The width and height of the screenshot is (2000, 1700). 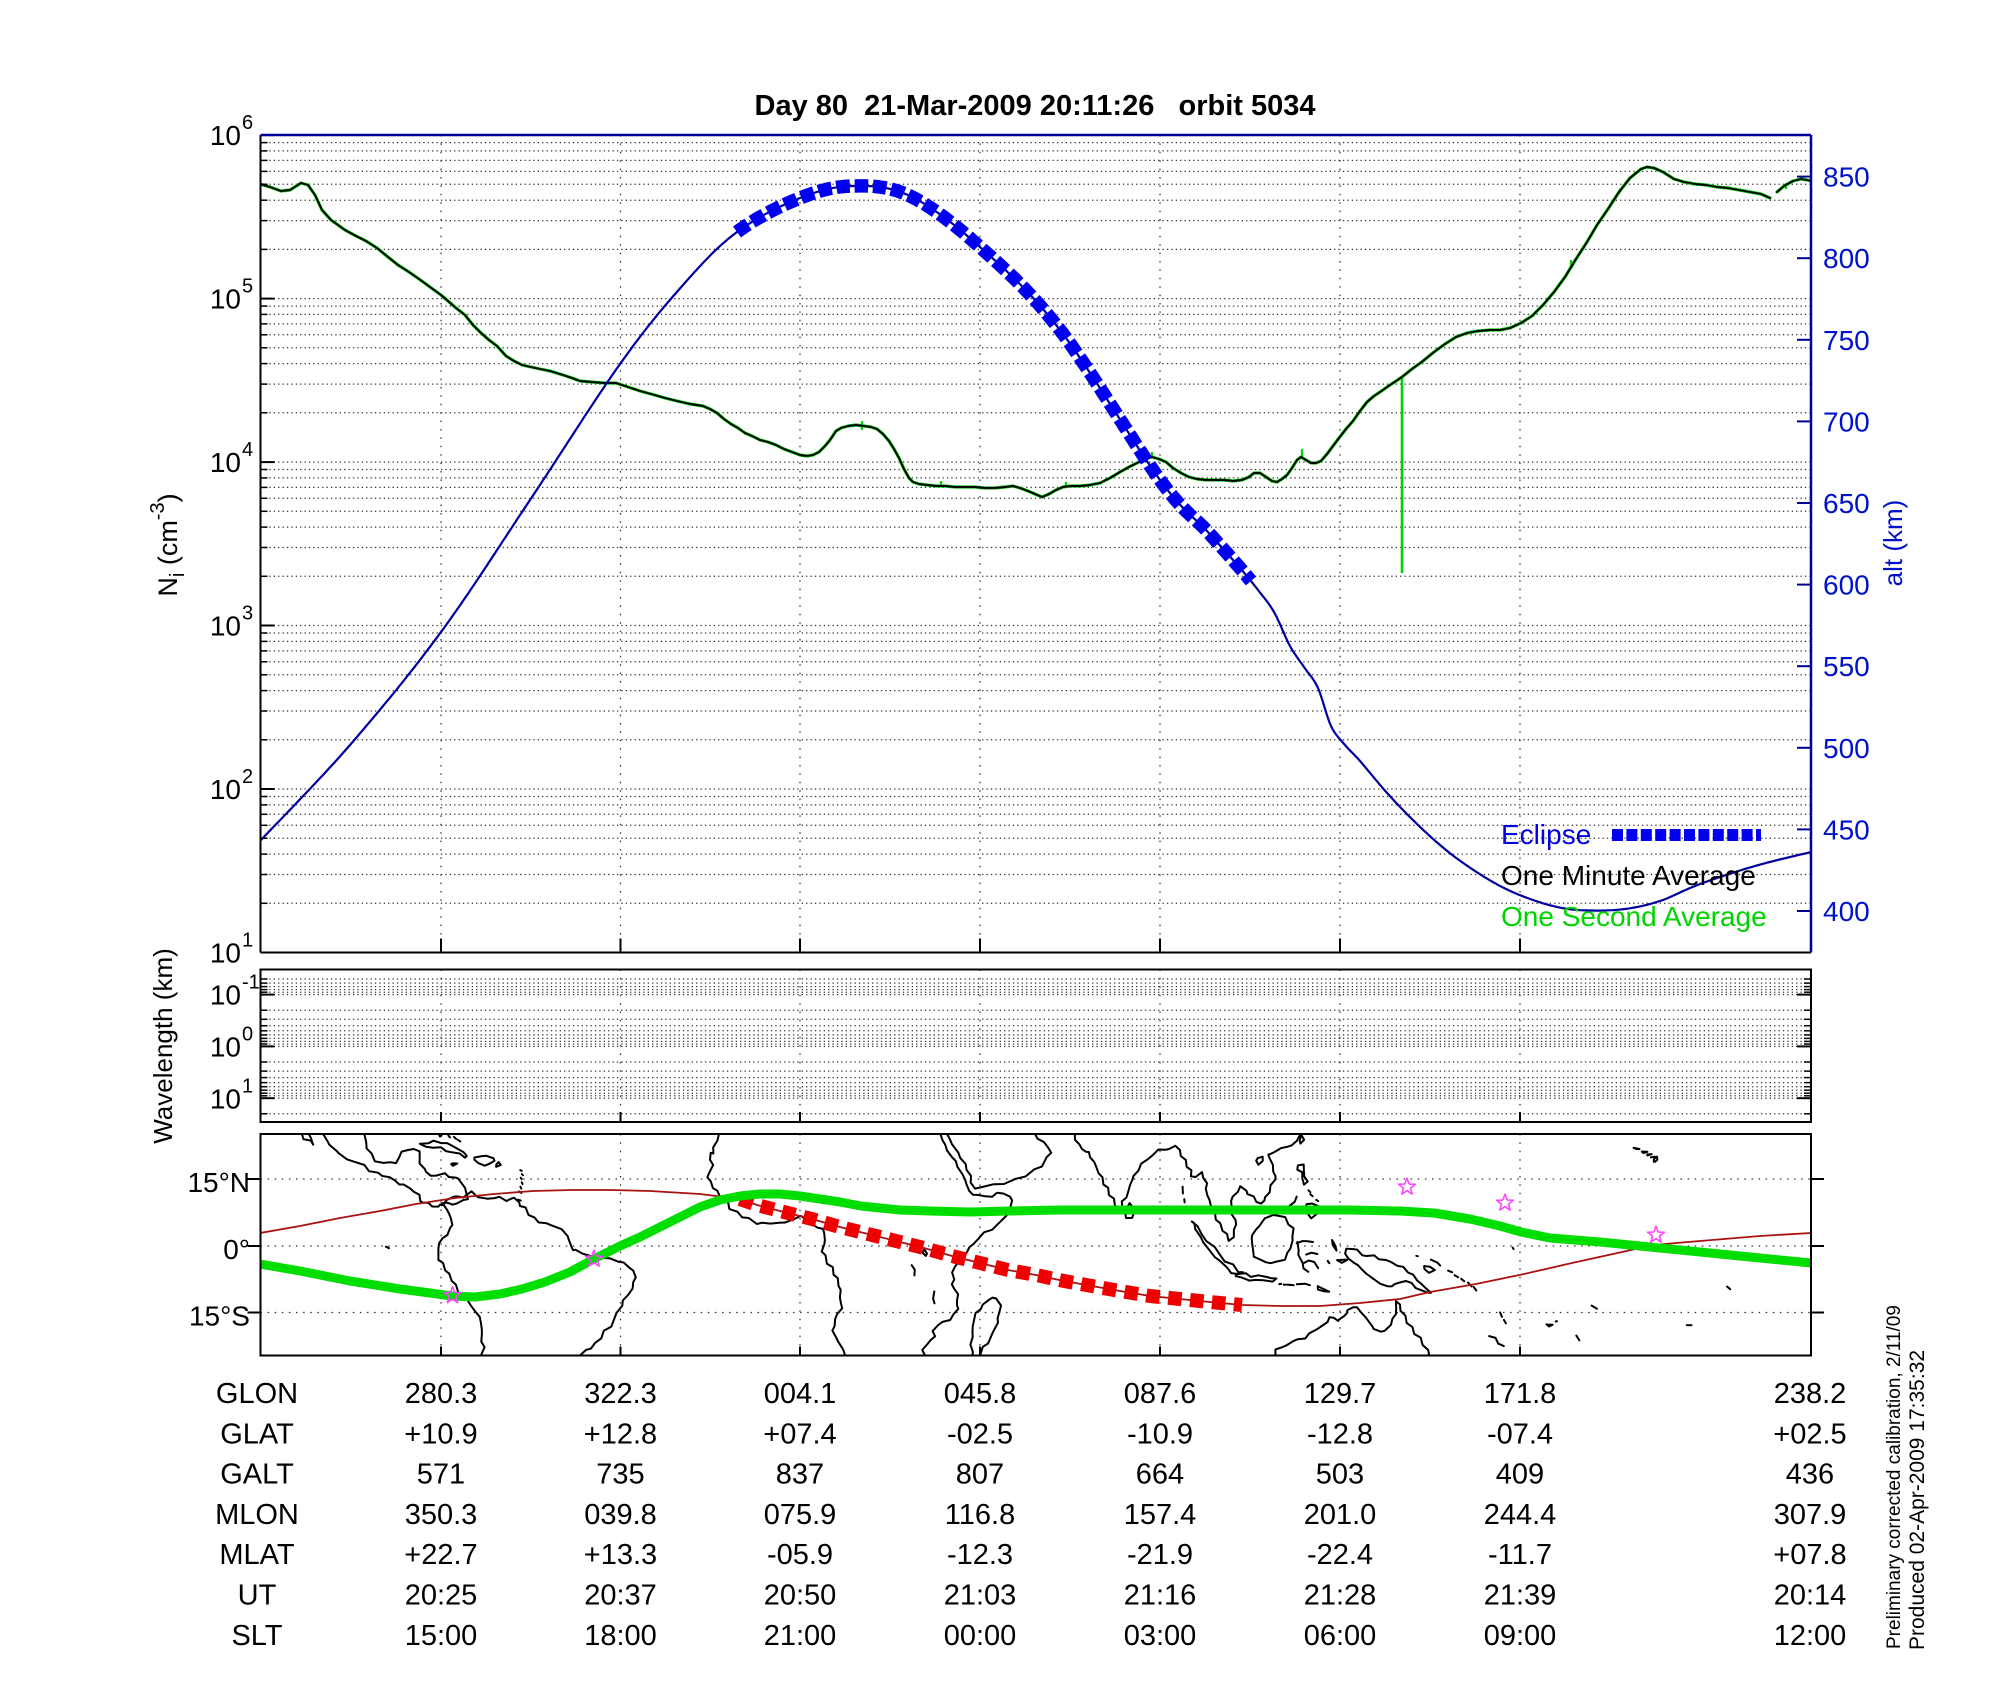 What do you see at coordinates (1340, 1636) in the screenshot?
I see `svg-text: 06:00` at bounding box center [1340, 1636].